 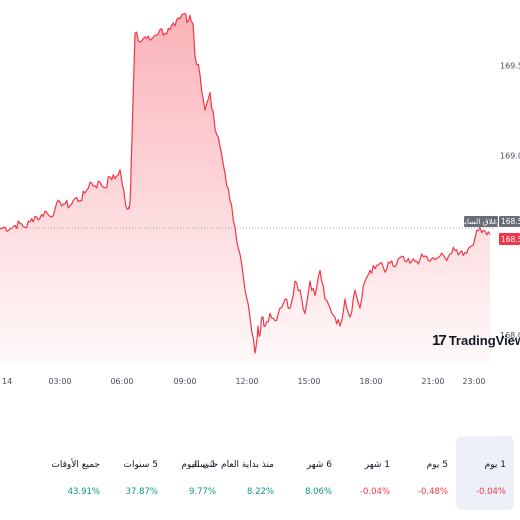 What do you see at coordinates (79, 473) in the screenshot?
I see `period-7: جميع الأوقات 43.91%` at bounding box center [79, 473].